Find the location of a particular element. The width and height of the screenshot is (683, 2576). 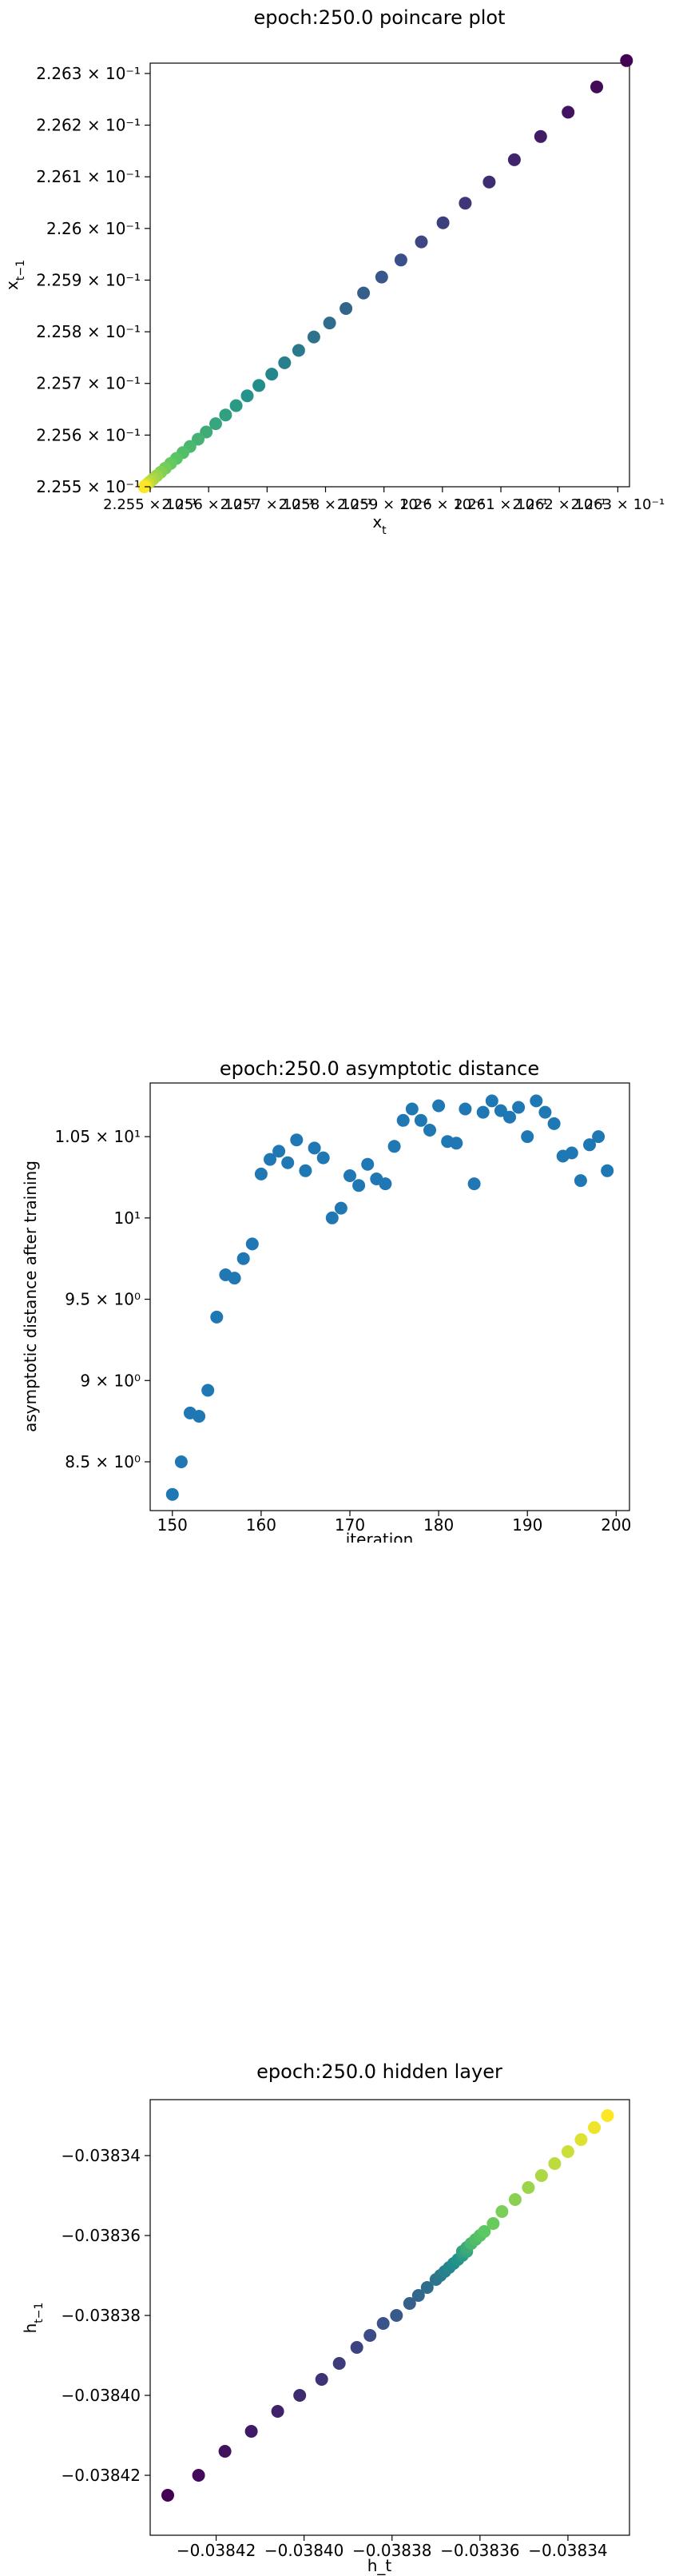

x-tick-label: 2.259 × 10⁻¹ is located at coordinates (384, 504).